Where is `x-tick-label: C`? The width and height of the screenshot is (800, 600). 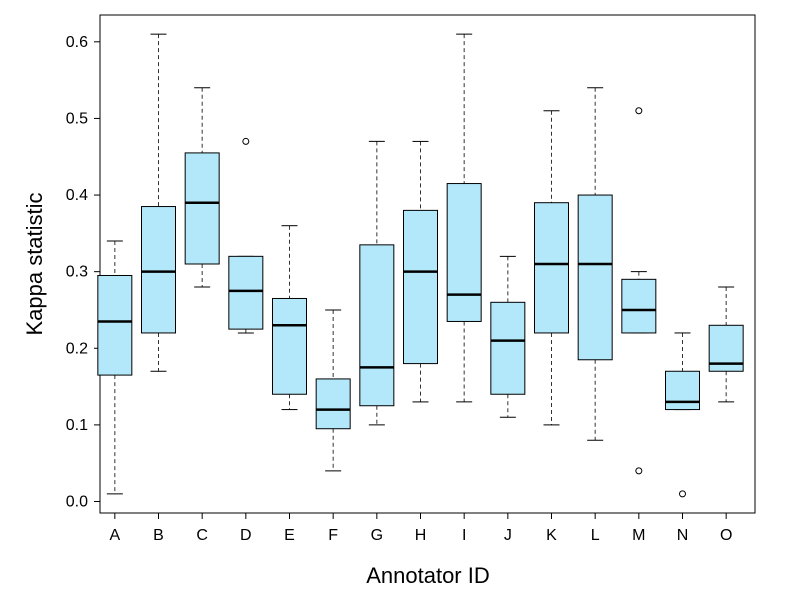
x-tick-label: C is located at coordinates (202, 535).